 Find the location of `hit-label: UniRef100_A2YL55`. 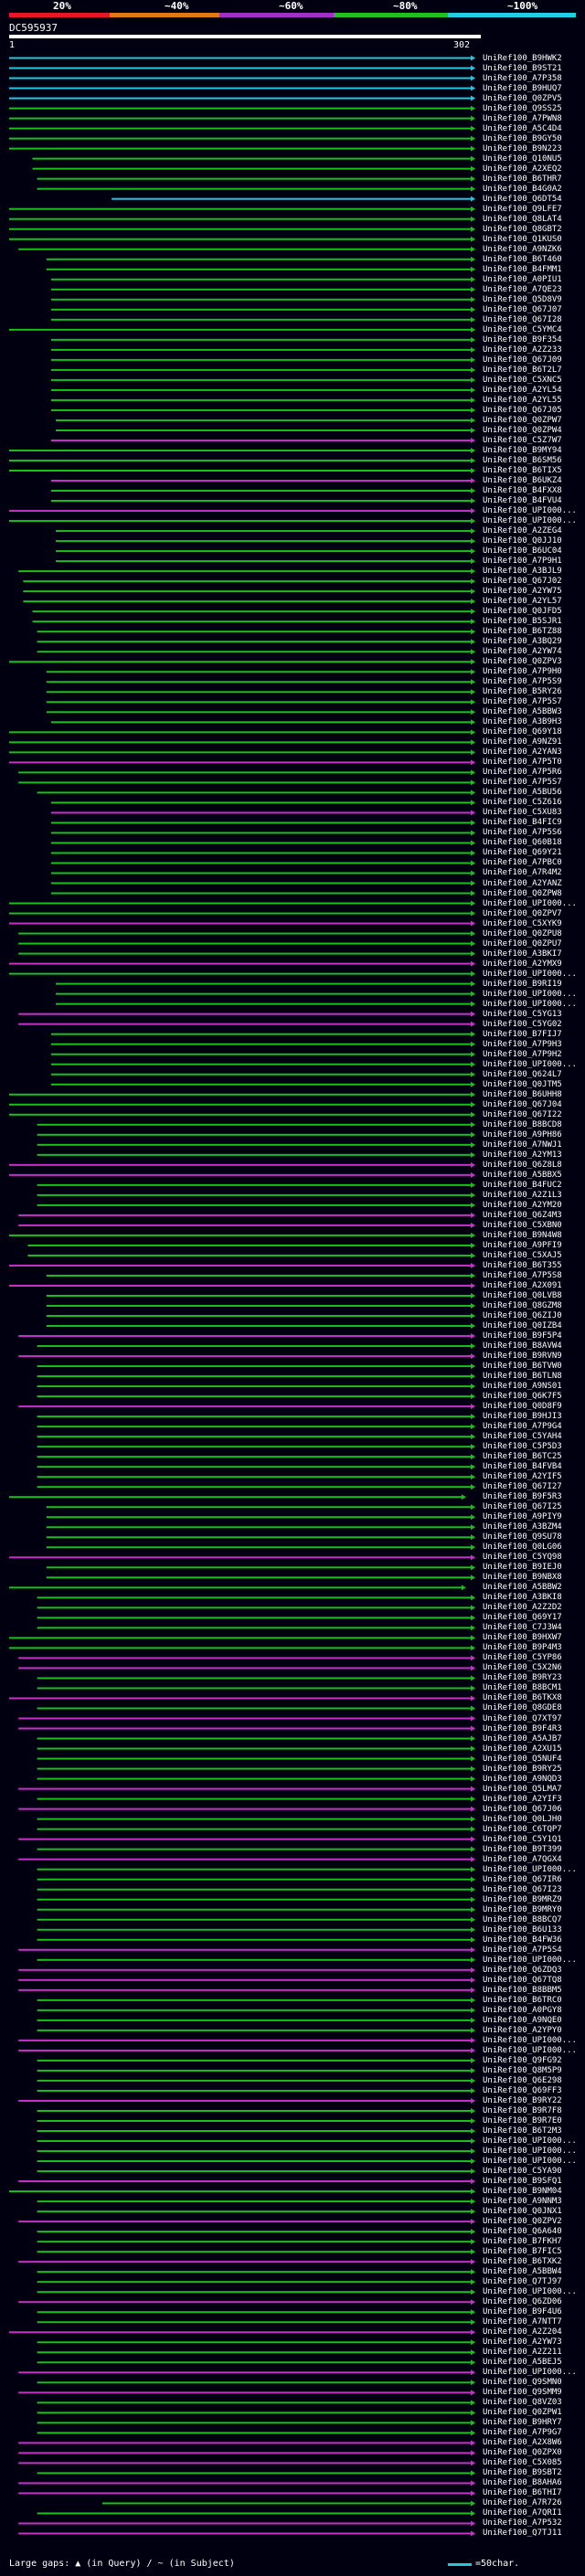

hit-label: UniRef100_A2YL55 is located at coordinates (522, 400).